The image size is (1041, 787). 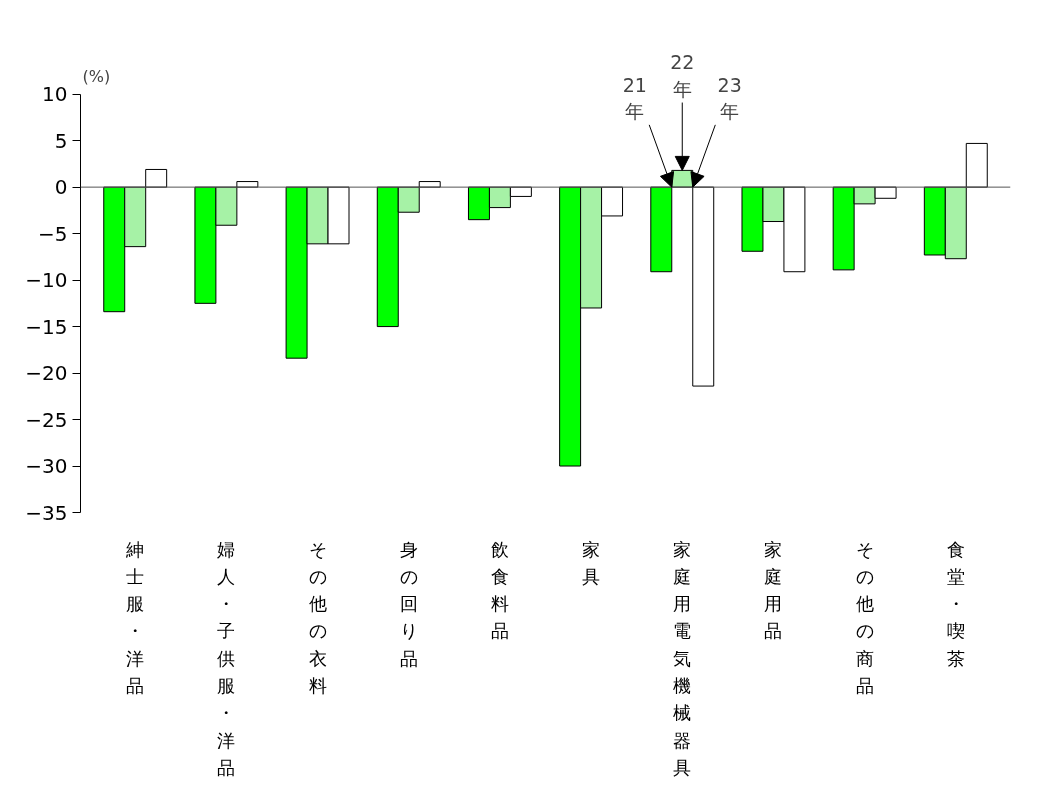 What do you see at coordinates (773, 590) in the screenshot?
I see `x-tick-label: 家庭用品` at bounding box center [773, 590].